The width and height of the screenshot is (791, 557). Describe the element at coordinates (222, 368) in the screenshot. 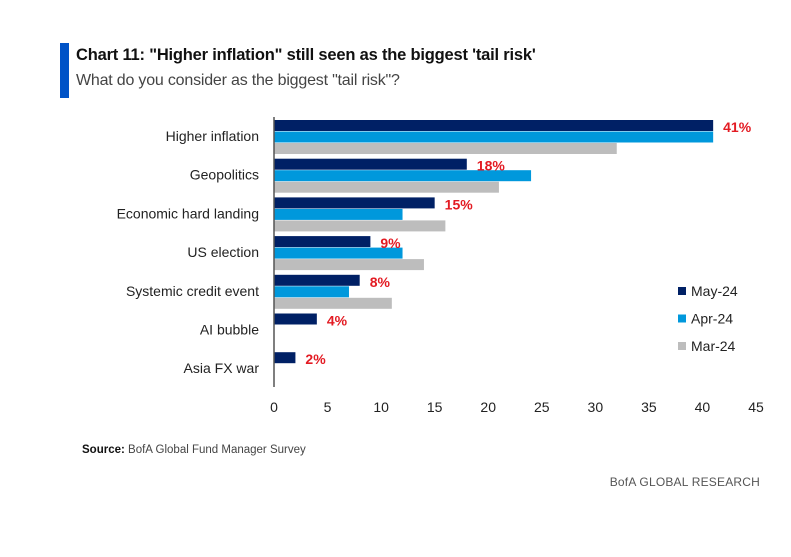

I see `category-label: Asia FX war` at that location.